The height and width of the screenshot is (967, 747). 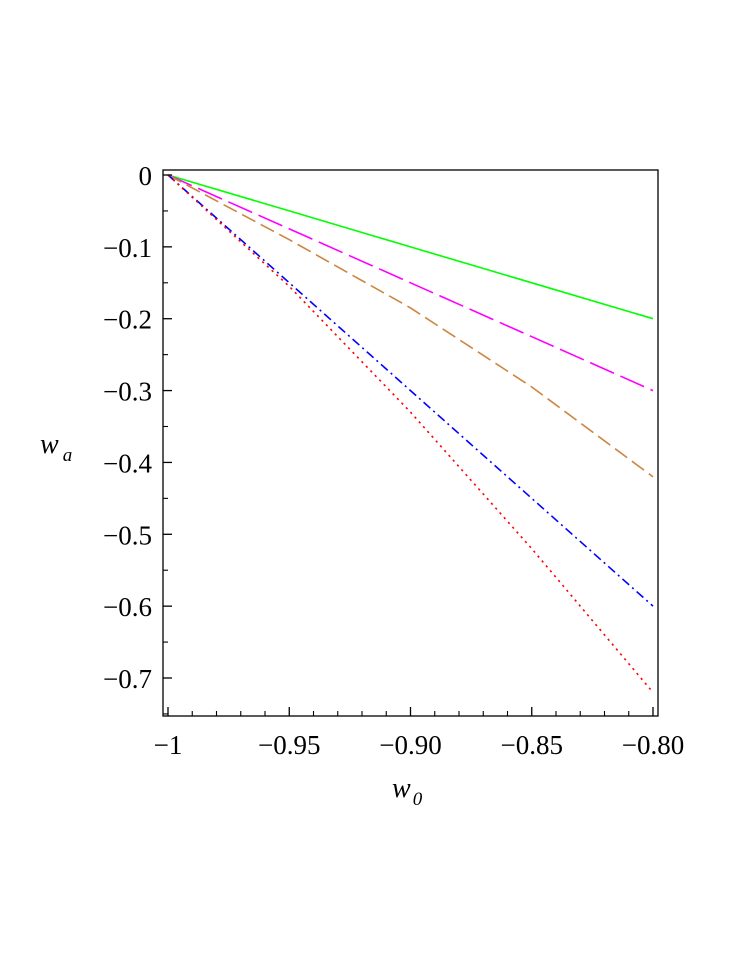 I want to click on y-tick-label: −0.2, so click(x=127, y=320).